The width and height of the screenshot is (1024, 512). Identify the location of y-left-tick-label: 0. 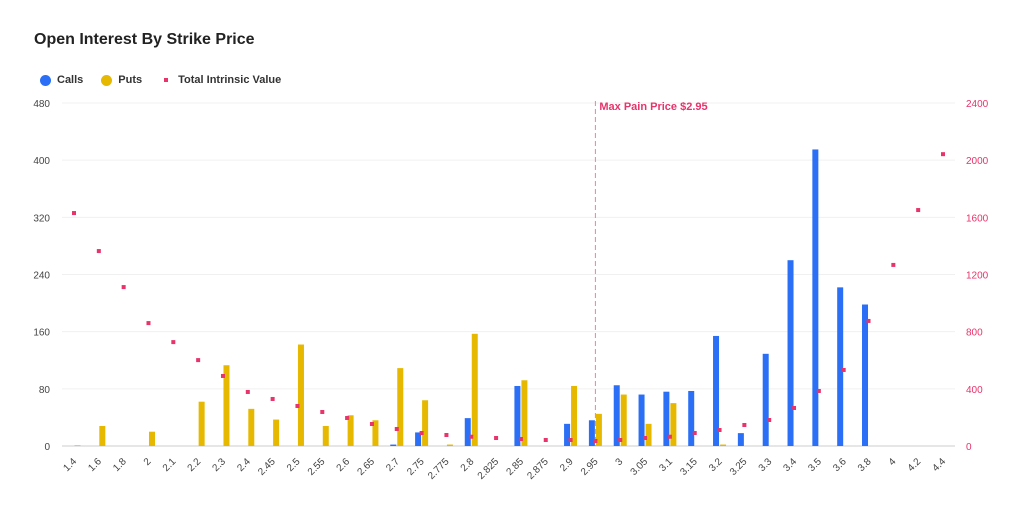
(47, 447).